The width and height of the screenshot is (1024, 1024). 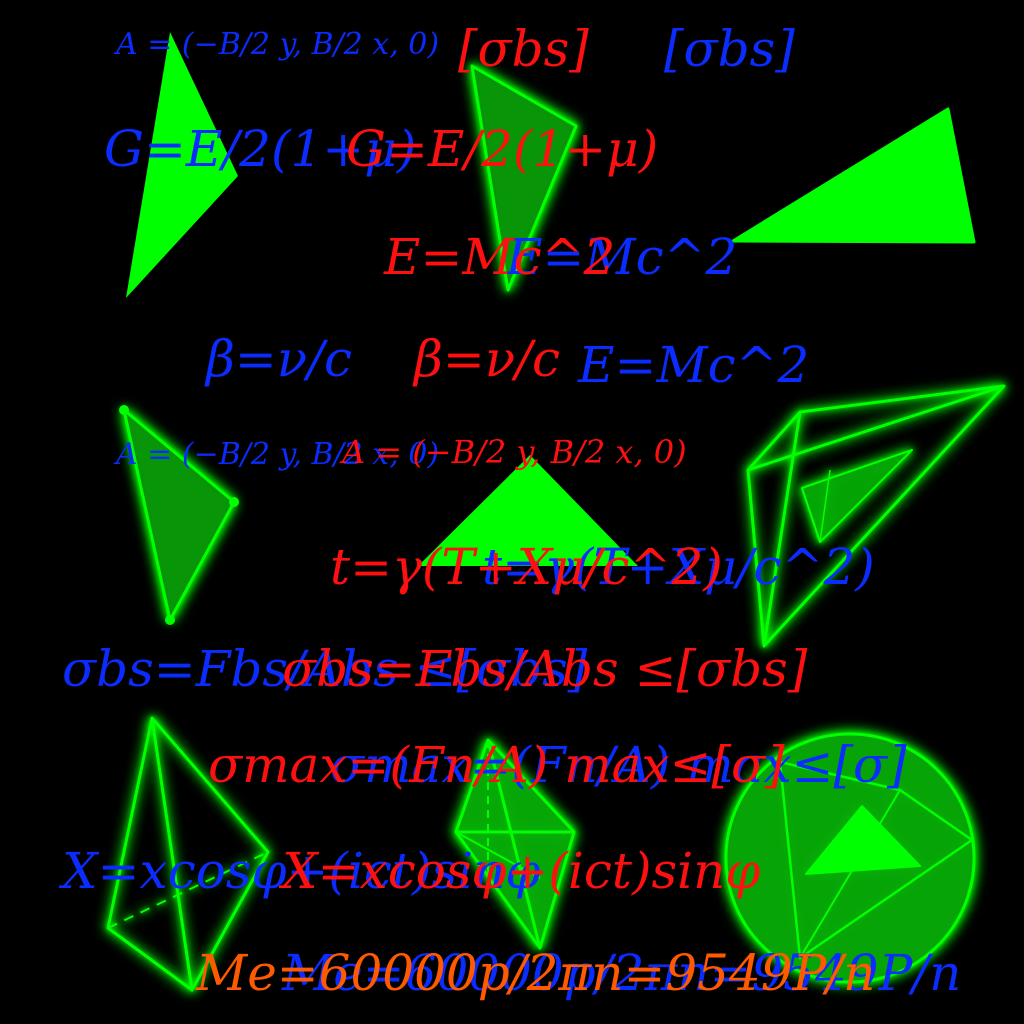 What do you see at coordinates (179, 515) in the screenshot?
I see `outlined-triangle-left` at bounding box center [179, 515].